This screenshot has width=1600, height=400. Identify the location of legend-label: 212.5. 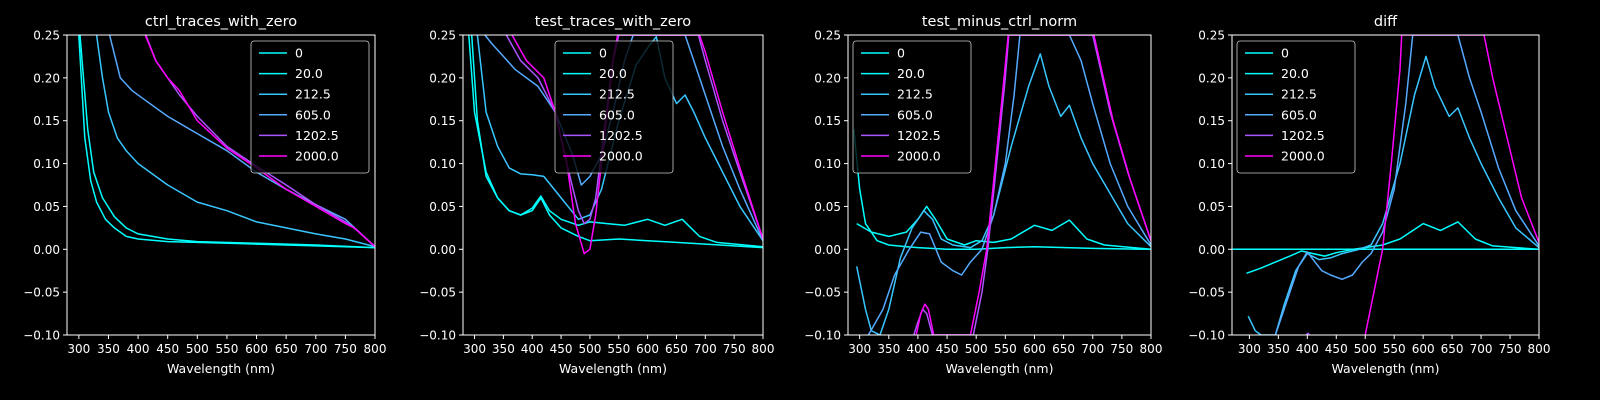
(1299, 94).